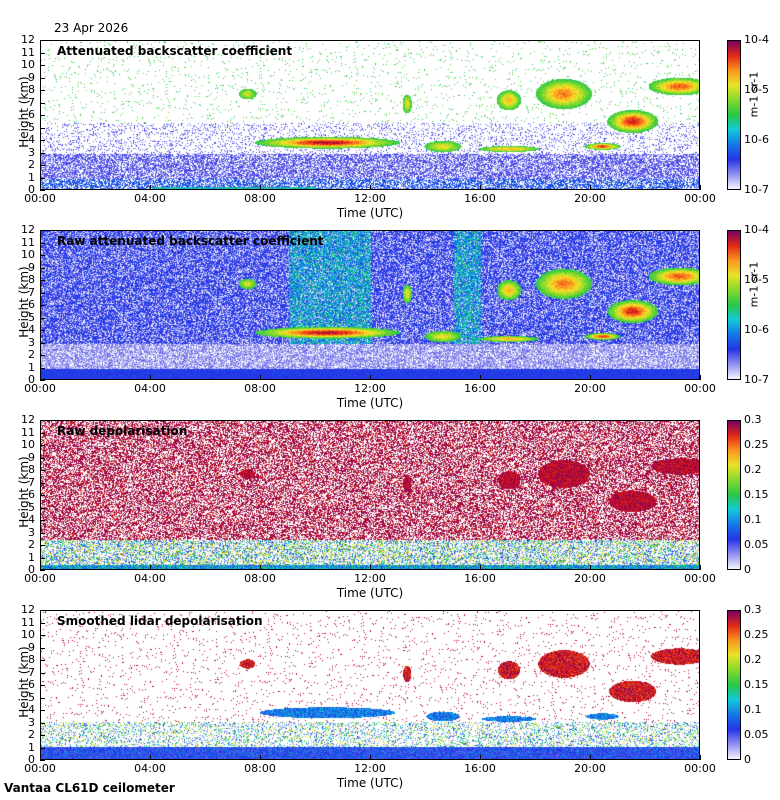 This screenshot has width=780, height=800. What do you see at coordinates (31, 329) in the screenshot?
I see `y-tick-label: 4` at bounding box center [31, 329].